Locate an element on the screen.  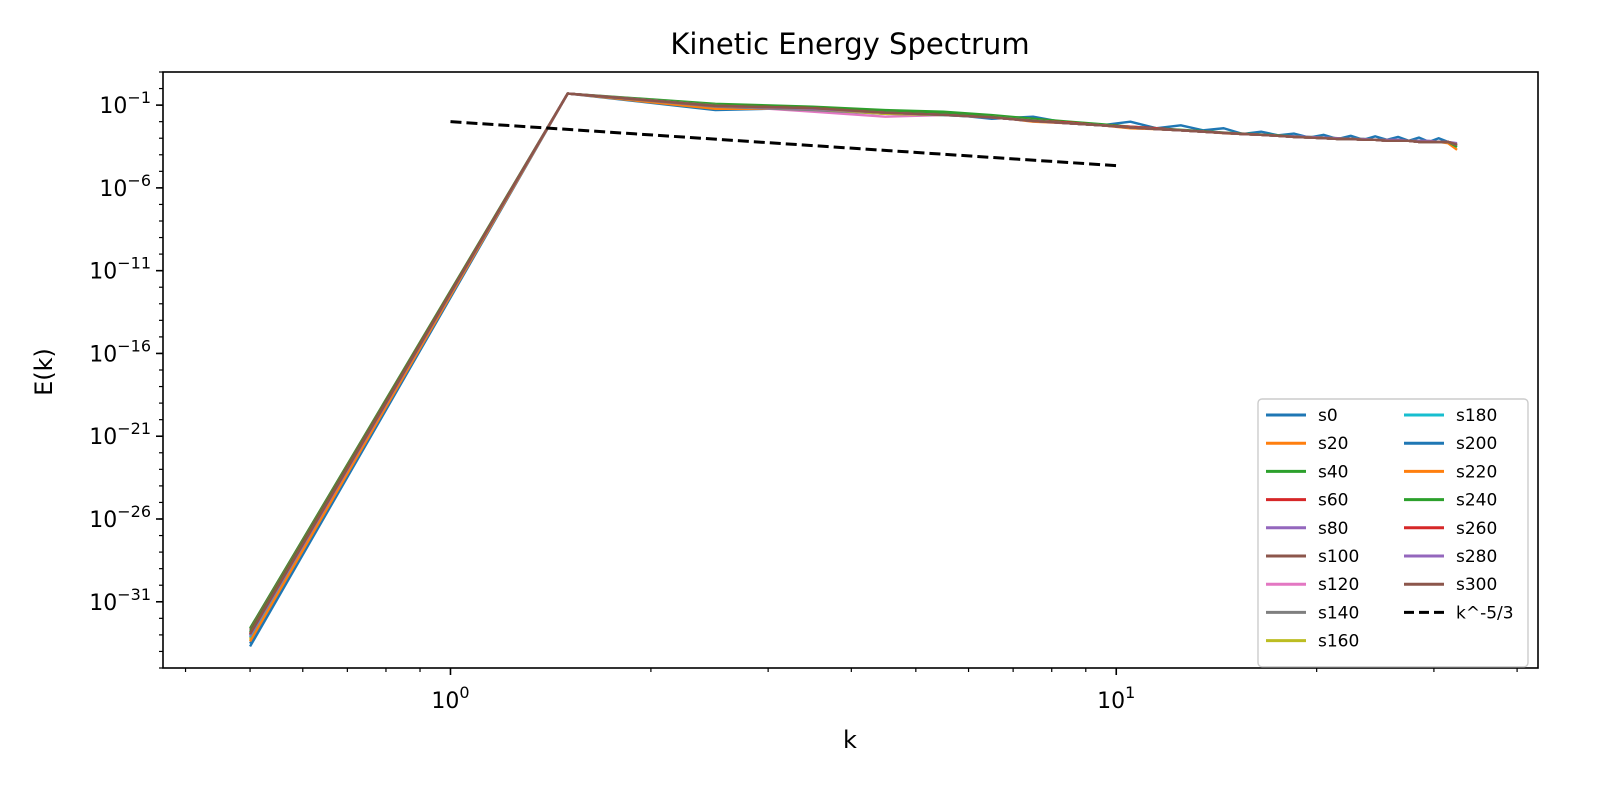
chart-title: Kinetic Energy Spectrum is located at coordinates (849, 44).